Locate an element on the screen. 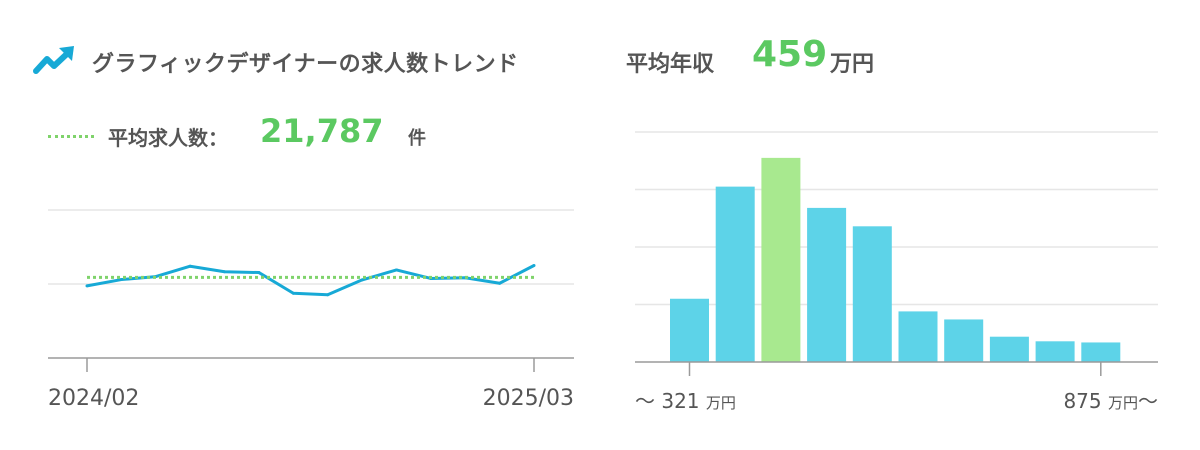  chart-header: グラフィックデザイナーの求人数トレンド 平均年収 459 万円 is located at coordinates (602, 59).